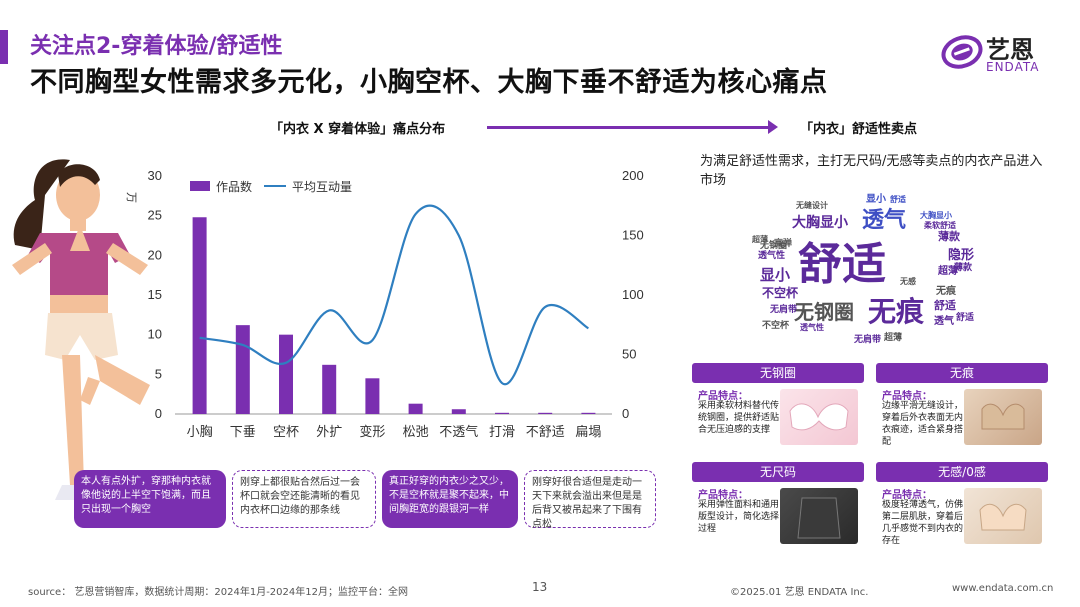  Describe the element at coordinates (799, 592) in the screenshot. I see `footer-copyright: ©2025.01 艺恩 ENDATA Inc.` at that location.